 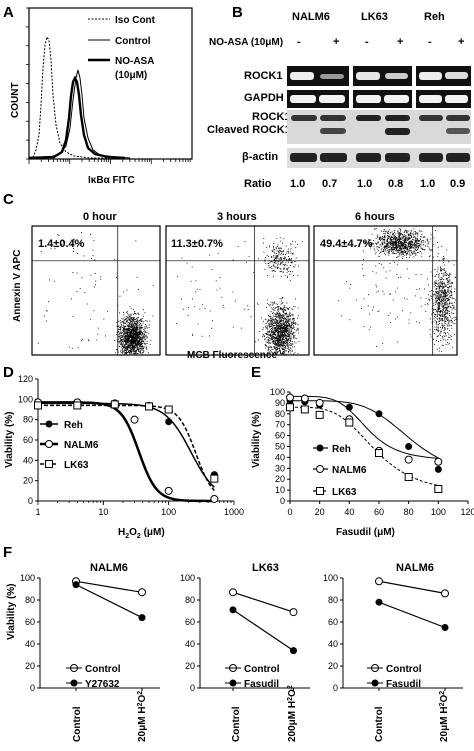 What do you see at coordinates (333, 666) in the screenshot?
I see `f-ytick-label: 20` at bounding box center [333, 666].